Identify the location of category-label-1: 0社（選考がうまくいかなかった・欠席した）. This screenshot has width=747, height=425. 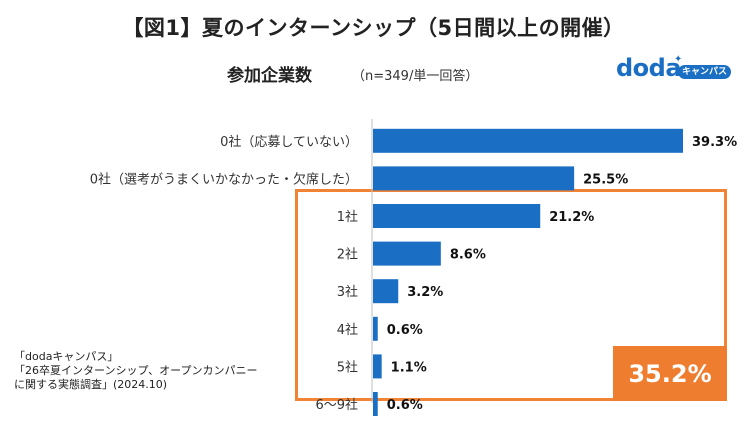
(224, 179).